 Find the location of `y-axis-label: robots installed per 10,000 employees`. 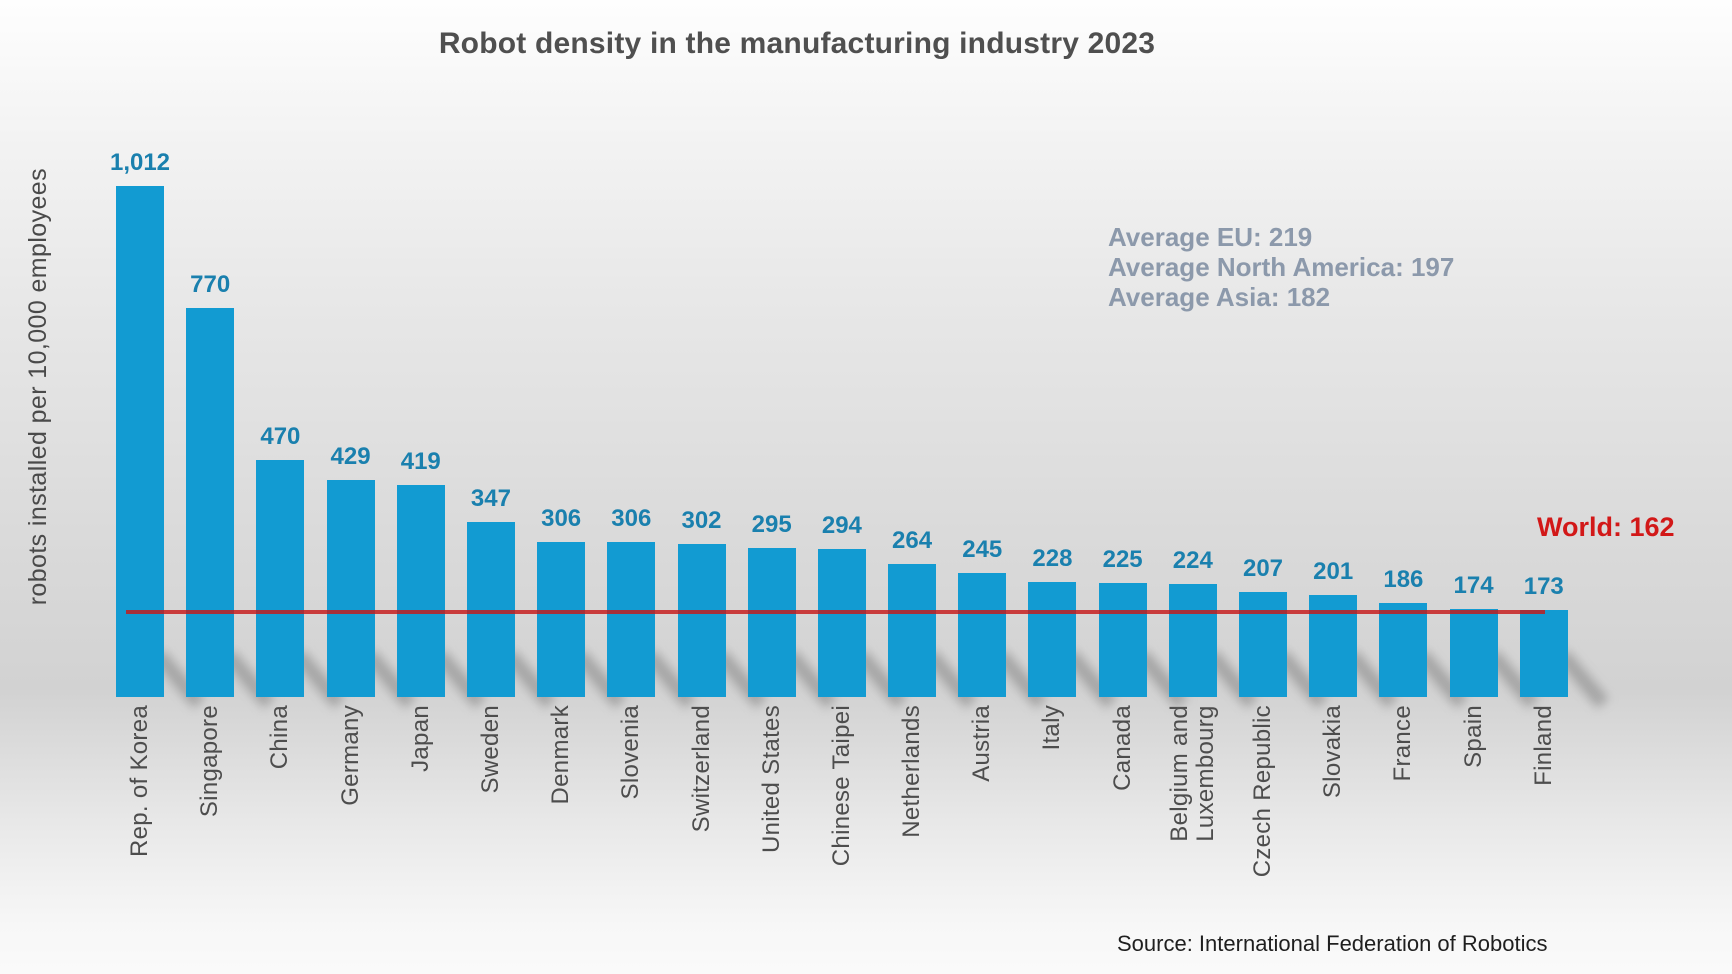

y-axis-label: robots installed per 10,000 employees is located at coordinates (38, 387).